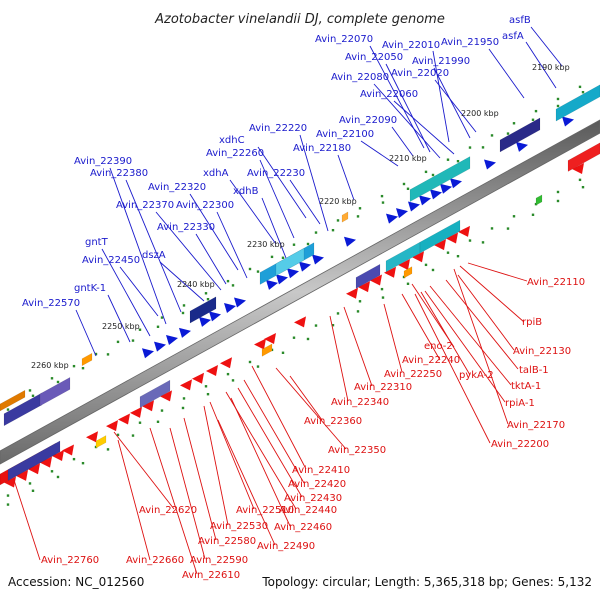 The height and width of the screenshot is (600, 600). What do you see at coordinates (526, 386) in the screenshot?
I see `gene-label: tktA-1` at bounding box center [526, 386].